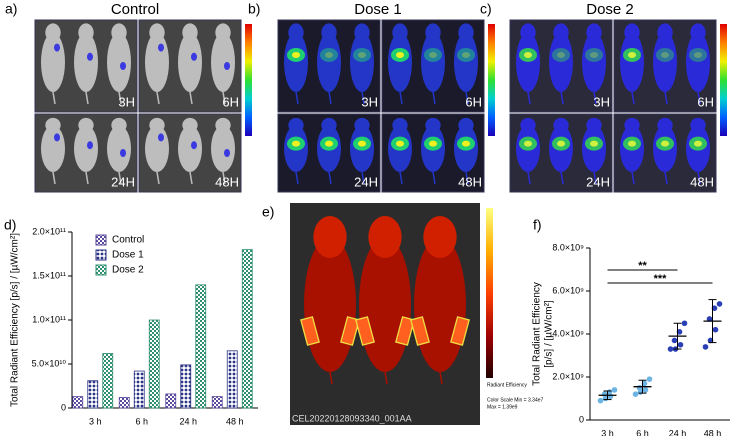  What do you see at coordinates (128, 255) in the screenshot?
I see `legend-label: Dose 1` at bounding box center [128, 255].